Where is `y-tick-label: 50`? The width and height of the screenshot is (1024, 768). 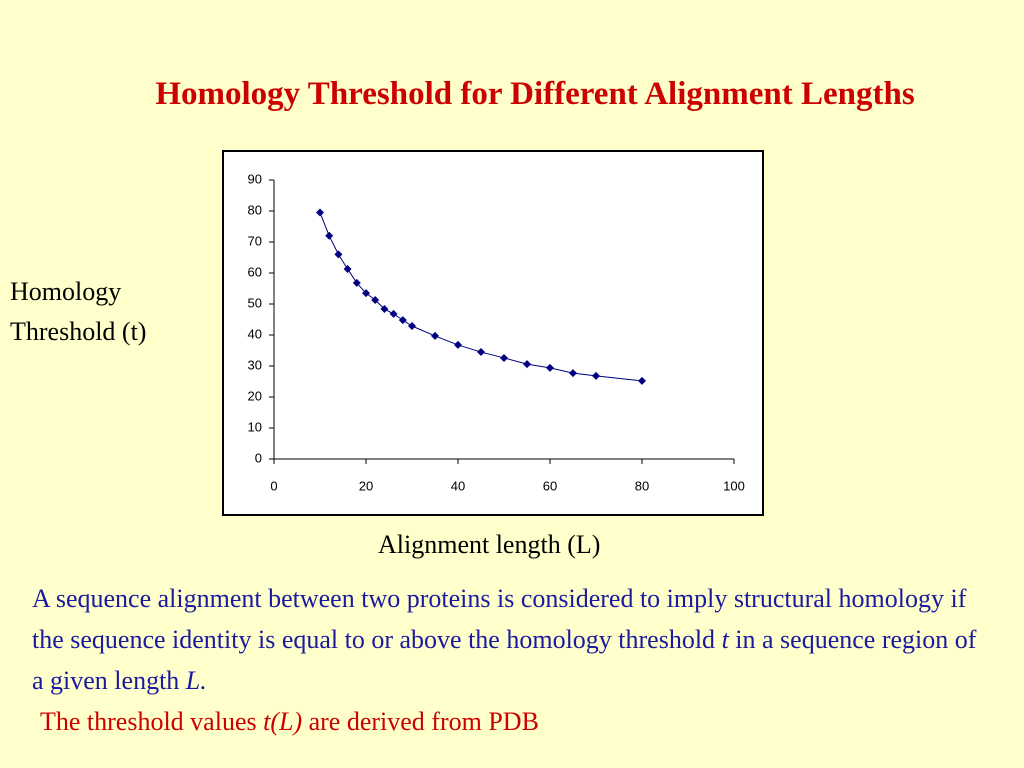
y-tick-label: 50 is located at coordinates (255, 302).